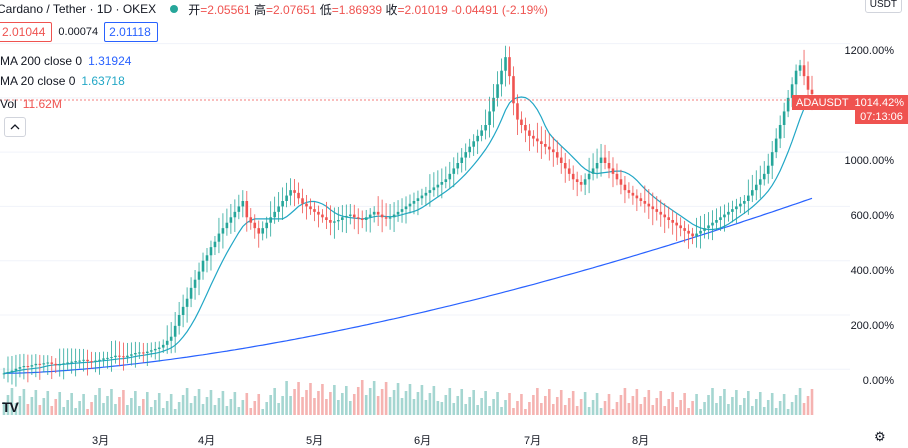  What do you see at coordinates (883, 6) in the screenshot?
I see `currency-button: USDT` at bounding box center [883, 6].